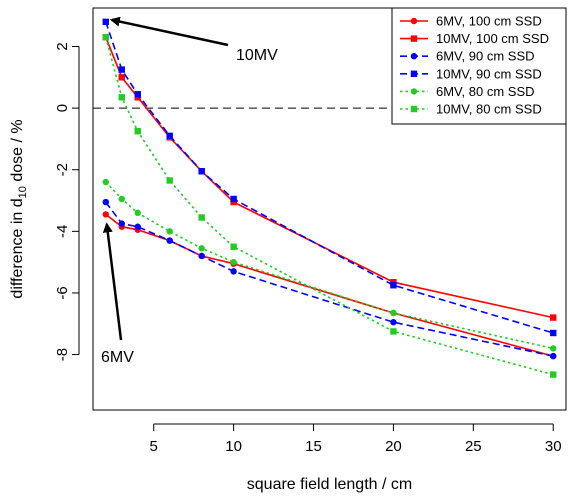 This screenshot has width=569, height=496. What do you see at coordinates (257, 55) in the screenshot?
I see `annotation-label-10mv: 10MV` at bounding box center [257, 55].